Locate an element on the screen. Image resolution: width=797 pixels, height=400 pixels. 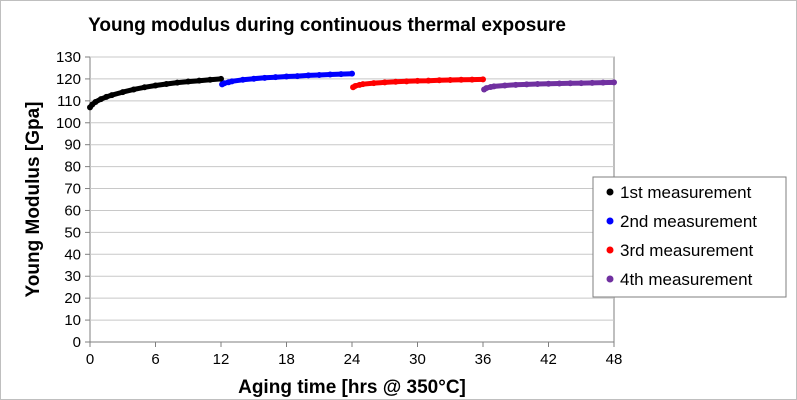
x-tick-label-6: 36 is located at coordinates (483, 359).